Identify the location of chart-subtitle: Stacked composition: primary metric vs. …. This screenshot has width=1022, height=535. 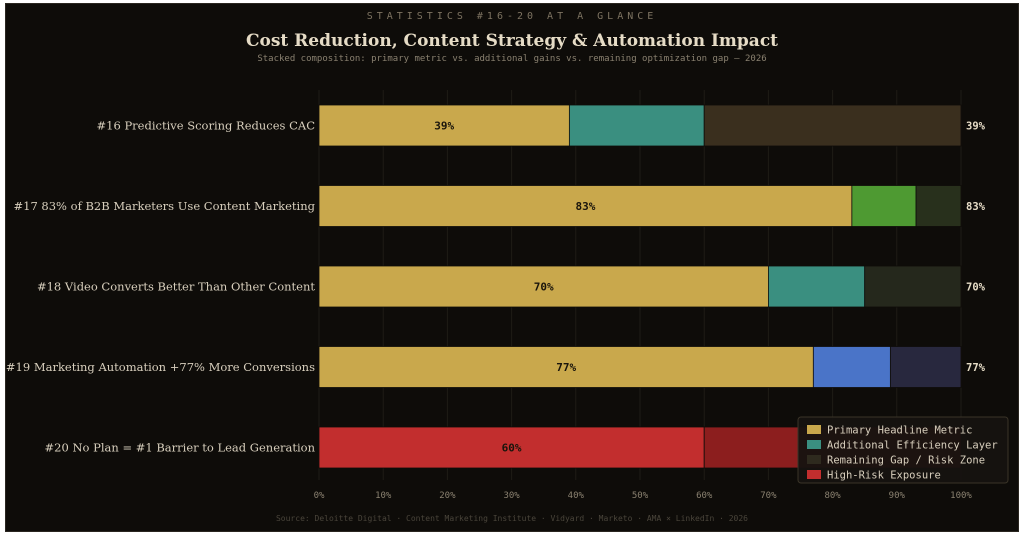
(512, 59).